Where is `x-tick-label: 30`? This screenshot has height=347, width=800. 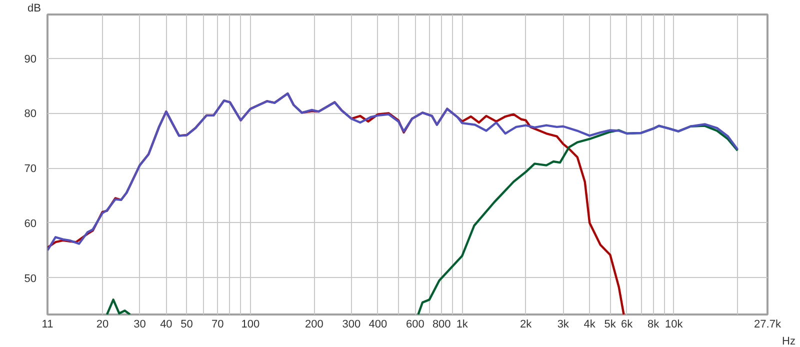 x-tick-label: 30 is located at coordinates (140, 324).